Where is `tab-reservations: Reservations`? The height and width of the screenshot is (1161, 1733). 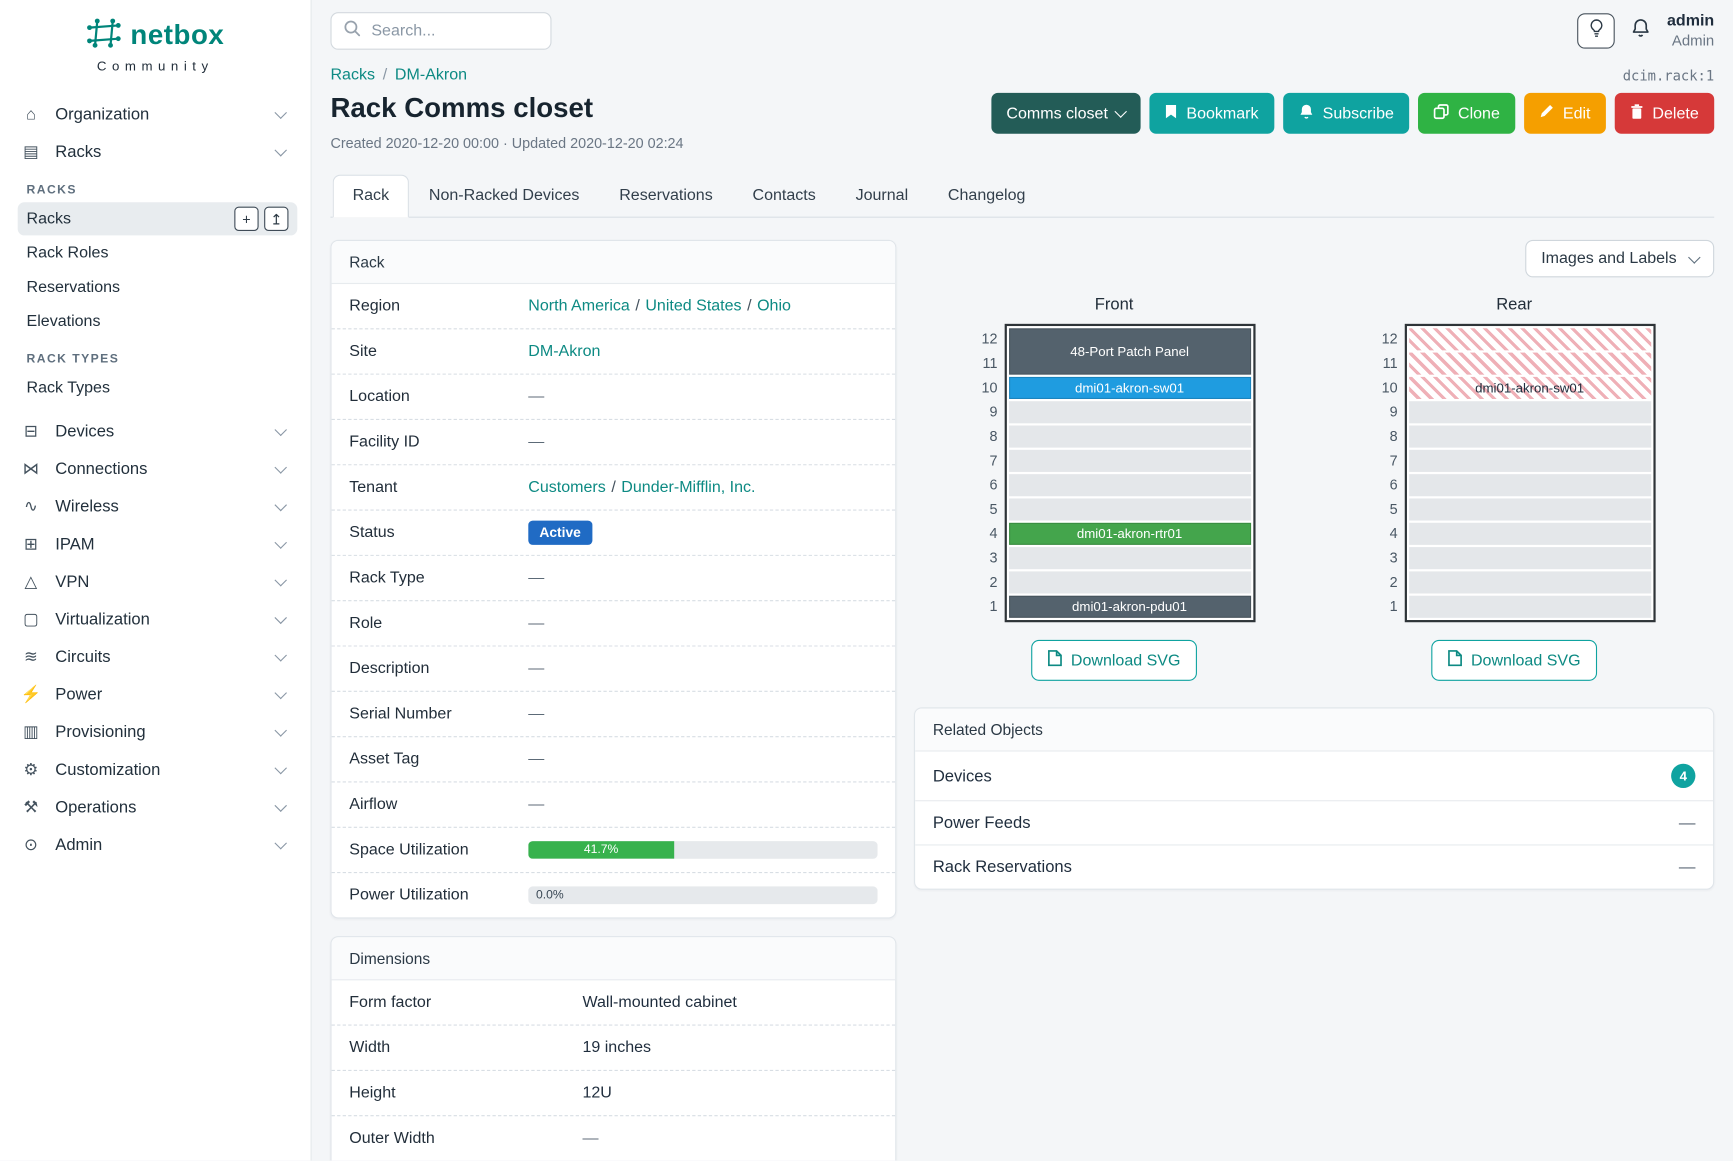 tab-reservations: Reservations is located at coordinates (666, 195).